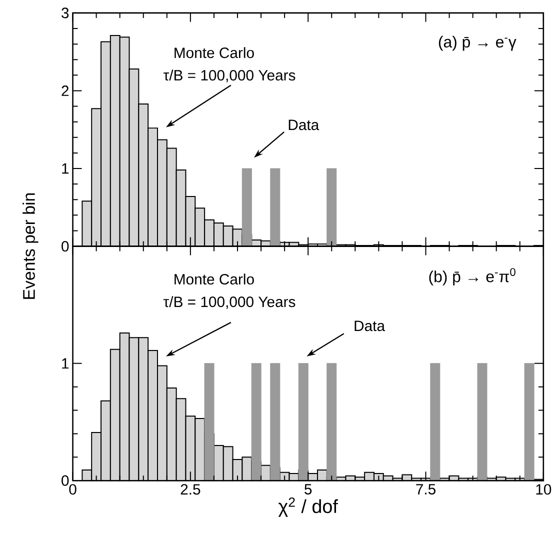 This screenshot has height=542, width=555. What do you see at coordinates (426, 489) in the screenshot?
I see `x-tick-label: 7.5` at bounding box center [426, 489].